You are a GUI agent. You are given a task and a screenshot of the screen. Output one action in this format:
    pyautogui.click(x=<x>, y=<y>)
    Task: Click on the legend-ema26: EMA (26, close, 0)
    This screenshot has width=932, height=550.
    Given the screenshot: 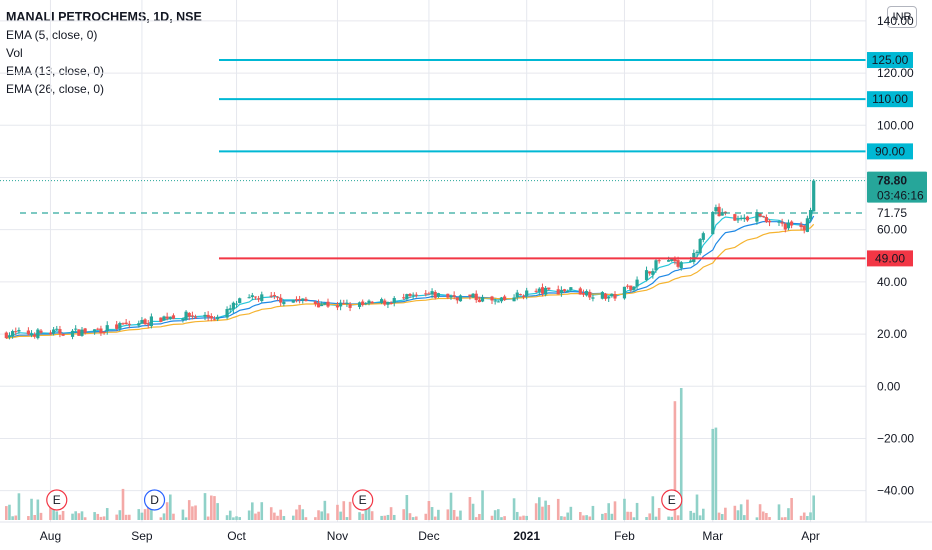 What is the action you would take?
    pyautogui.click(x=55, y=89)
    